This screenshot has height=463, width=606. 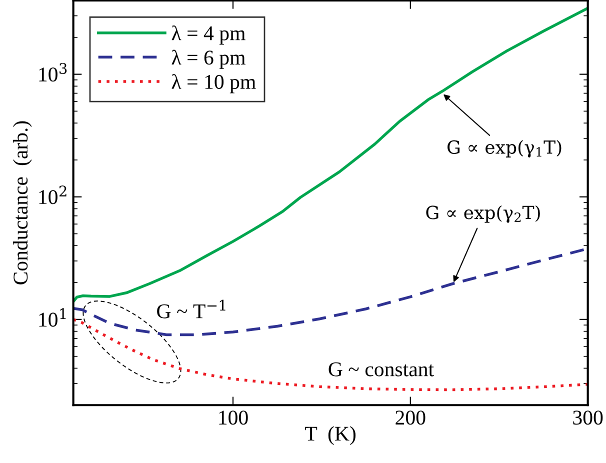 I want to click on x-tick-label: 300, so click(x=588, y=417).